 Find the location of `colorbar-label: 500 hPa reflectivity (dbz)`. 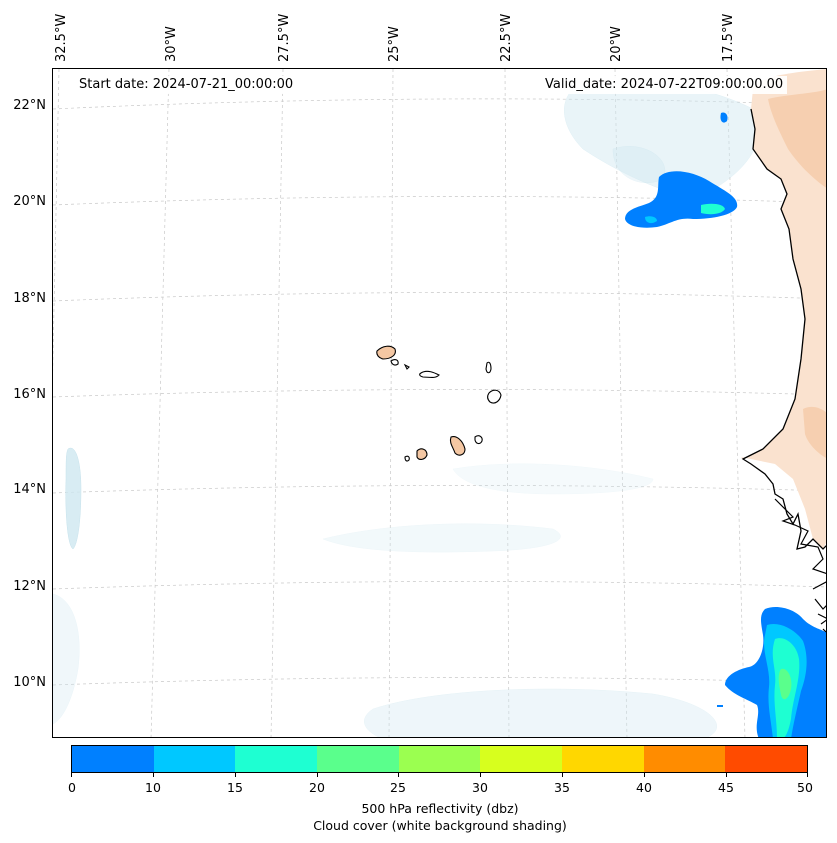

colorbar-label: 500 hPa reflectivity (dbz) is located at coordinates (440, 808).